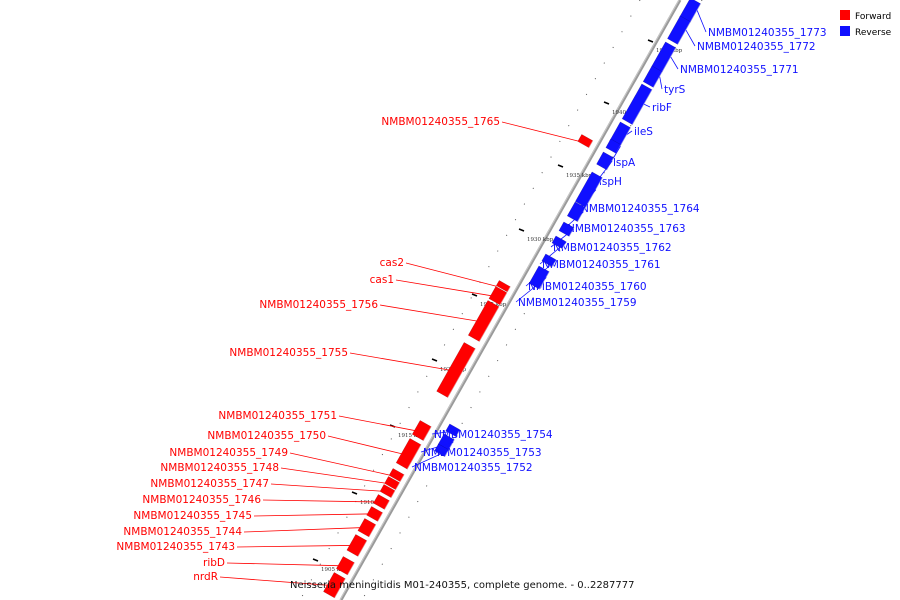 The height and width of the screenshot is (600, 900). I want to click on leader-line-ribd, so click(282, 564).